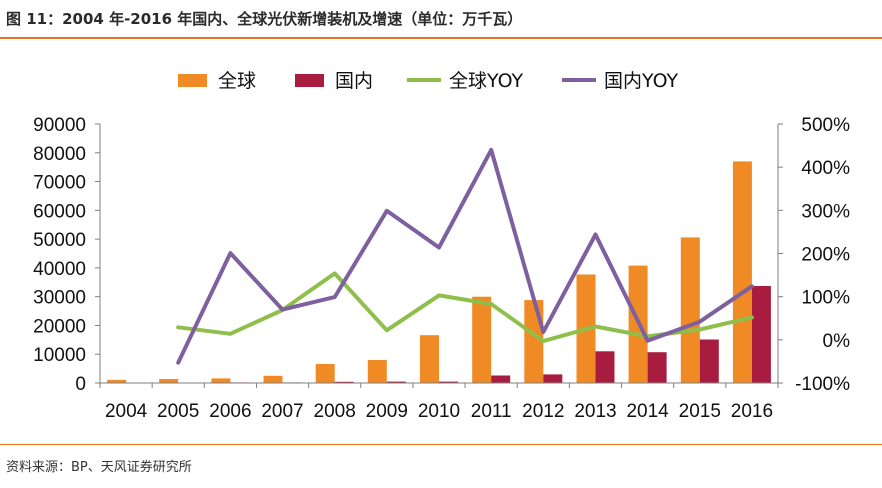 The height and width of the screenshot is (488, 882). Describe the element at coordinates (354, 81) in the screenshot. I see `legend-label-1: 国内` at that location.